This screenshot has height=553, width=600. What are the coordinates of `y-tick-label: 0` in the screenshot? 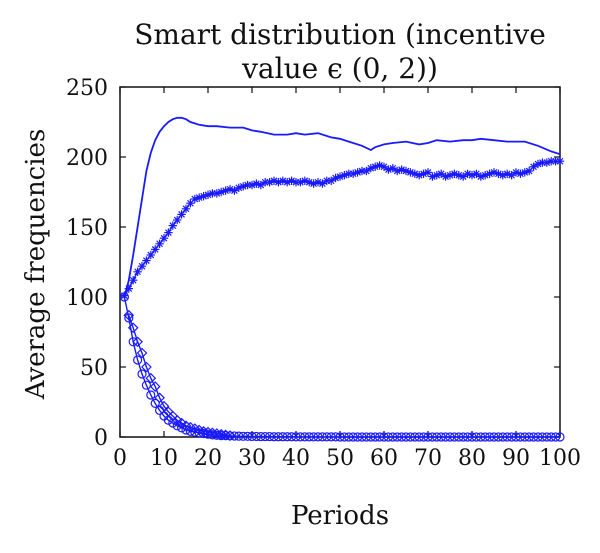 It's located at (101, 438).